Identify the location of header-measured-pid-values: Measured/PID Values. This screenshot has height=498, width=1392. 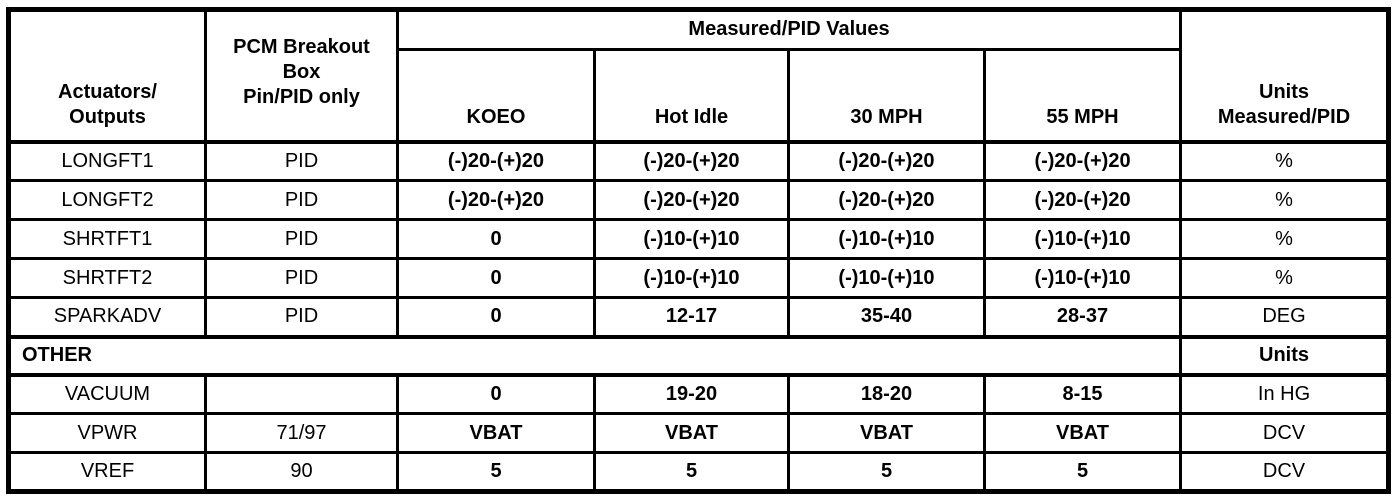
(789, 29).